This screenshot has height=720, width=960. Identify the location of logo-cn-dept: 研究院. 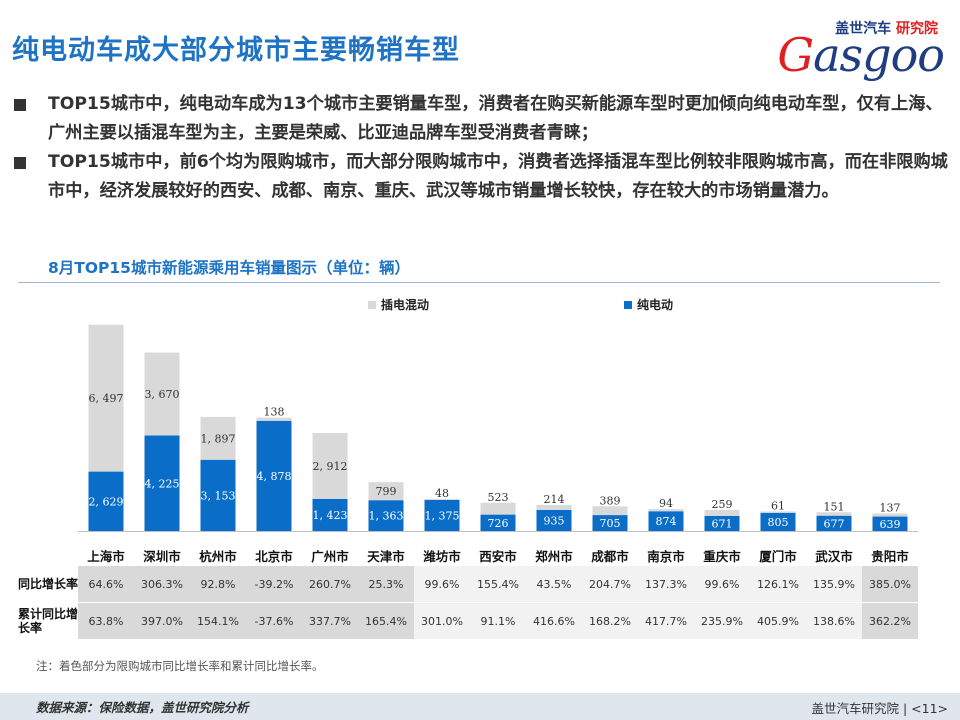
(917, 29).